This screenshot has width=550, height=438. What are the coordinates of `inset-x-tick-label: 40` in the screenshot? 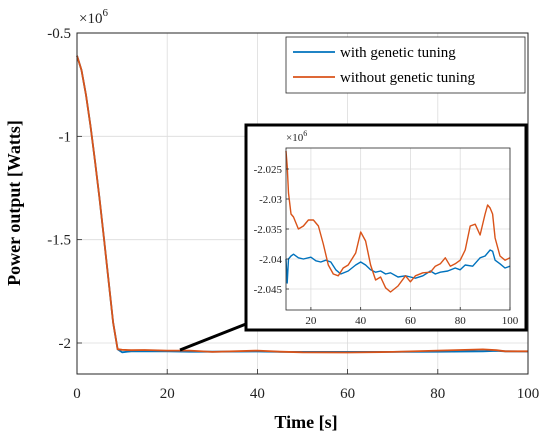 It's located at (361, 321).